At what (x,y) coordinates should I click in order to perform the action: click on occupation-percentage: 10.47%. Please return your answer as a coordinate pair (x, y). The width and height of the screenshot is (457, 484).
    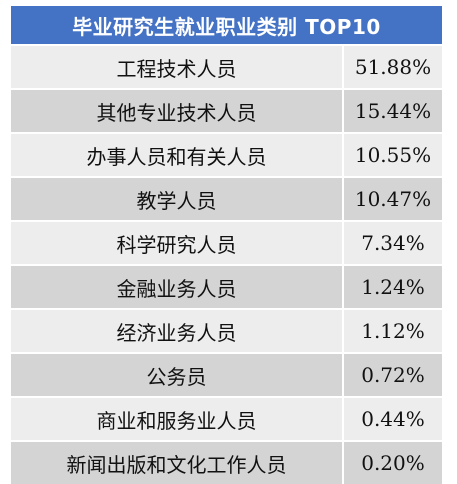
    Looking at the image, I should click on (393, 199).